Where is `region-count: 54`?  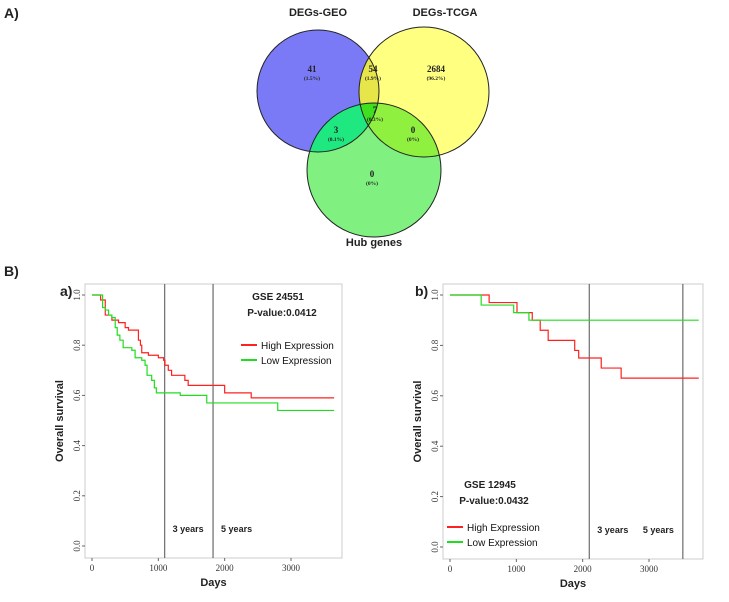 region-count: 54 is located at coordinates (374, 69).